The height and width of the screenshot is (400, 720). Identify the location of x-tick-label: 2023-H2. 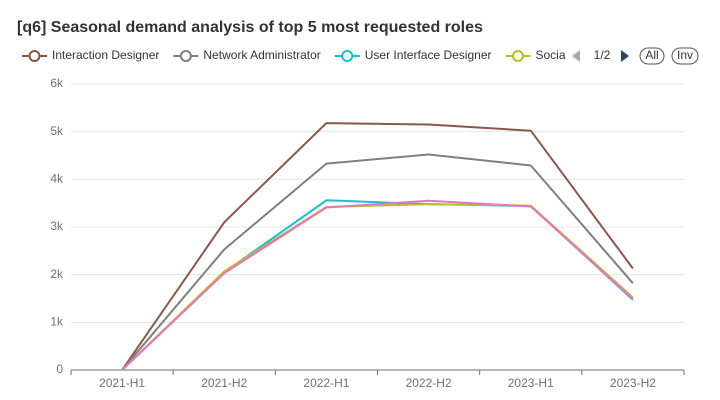
(633, 383).